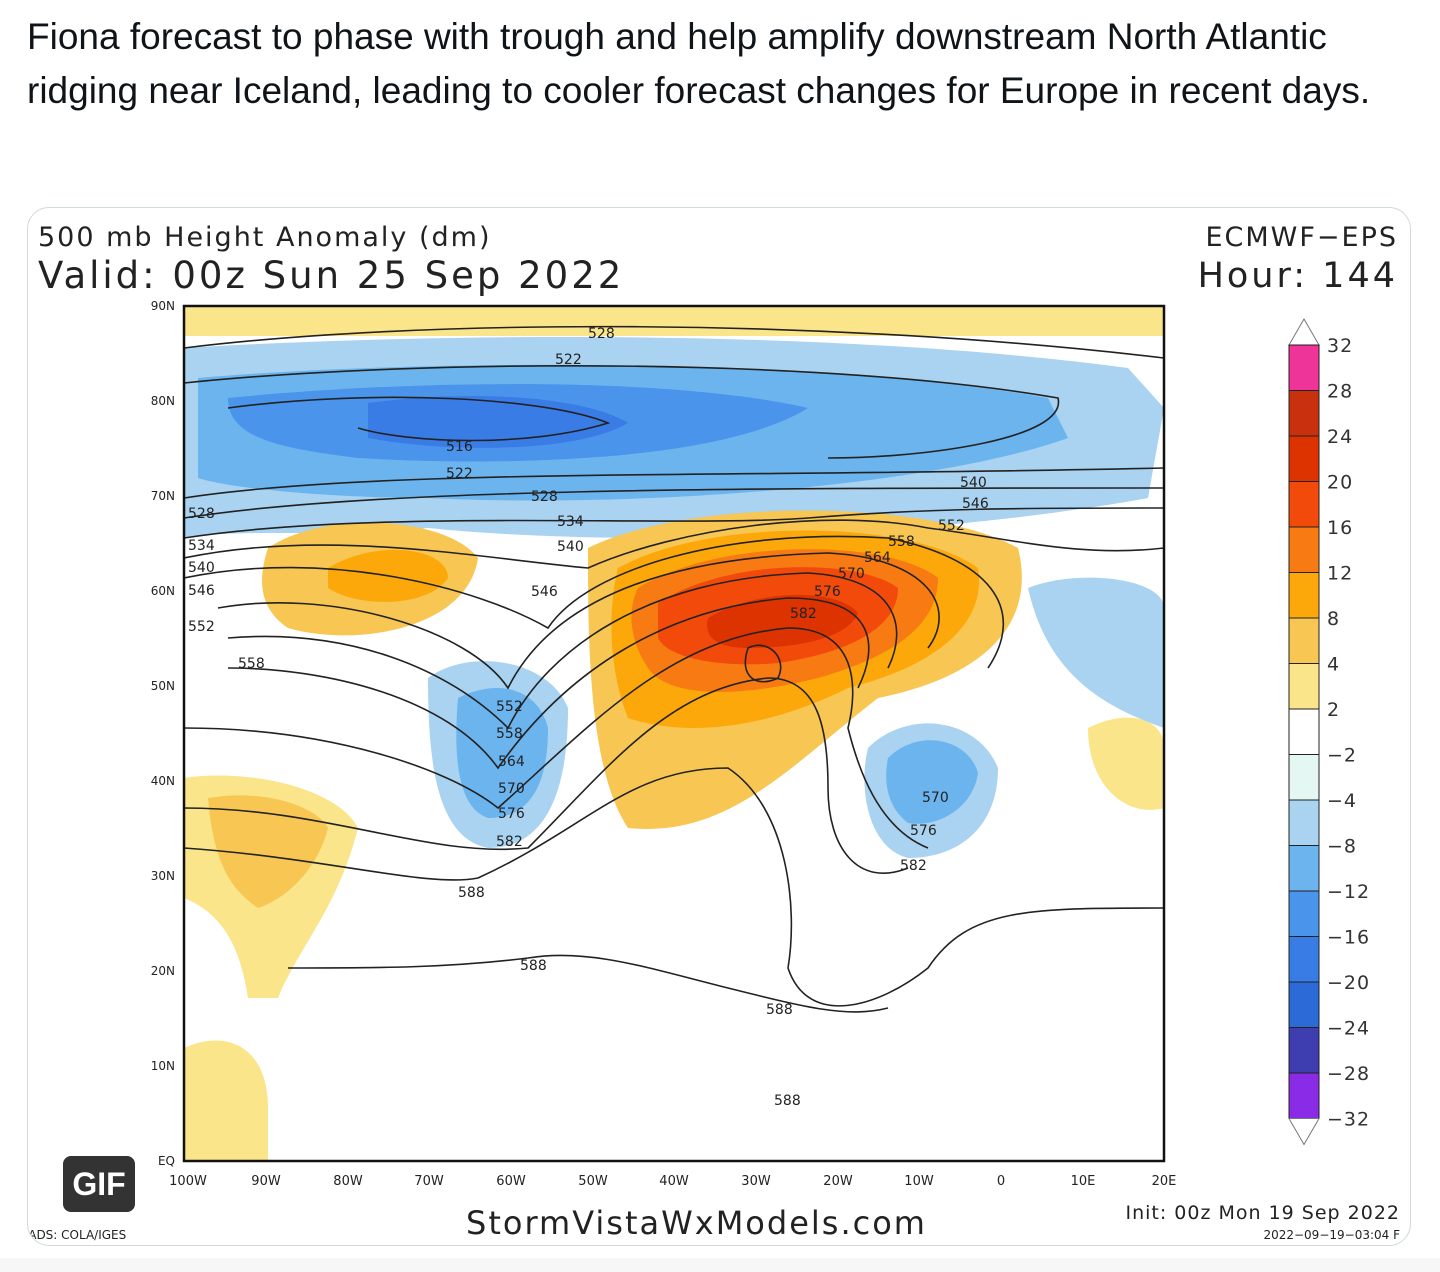 The height and width of the screenshot is (1272, 1440). I want to click on page-bottom, so click(720, 1265).